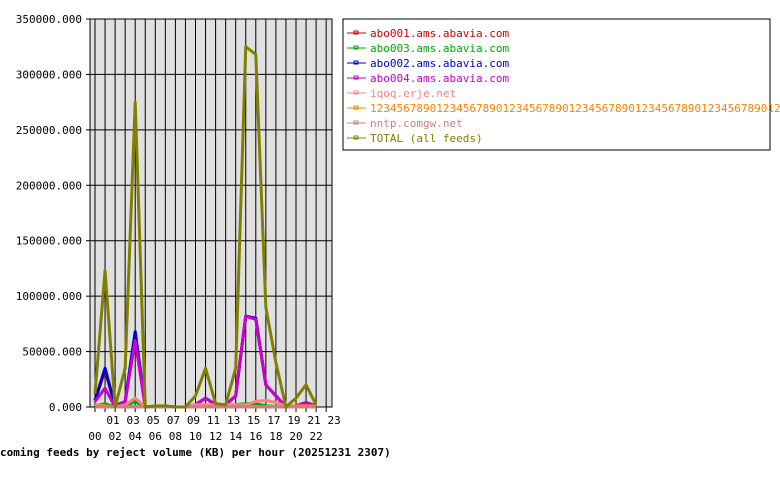 This screenshot has width=780, height=480. I want to click on x-tick-label: 12, so click(215, 436).